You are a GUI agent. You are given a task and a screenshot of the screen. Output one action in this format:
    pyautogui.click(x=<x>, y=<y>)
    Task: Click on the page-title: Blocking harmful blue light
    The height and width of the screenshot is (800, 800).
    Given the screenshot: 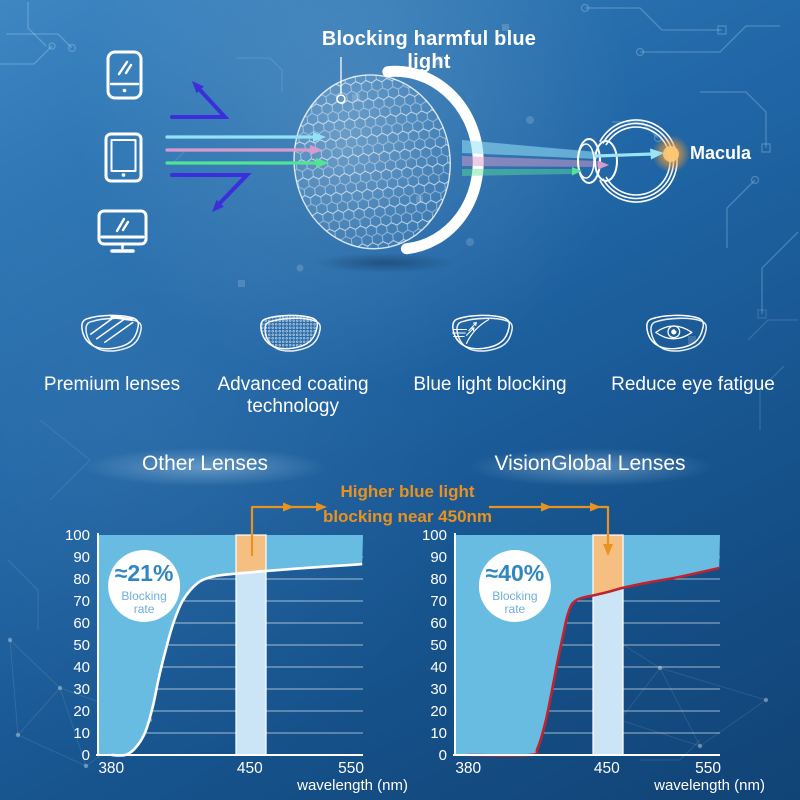 What is the action you would take?
    pyautogui.click(x=429, y=50)
    